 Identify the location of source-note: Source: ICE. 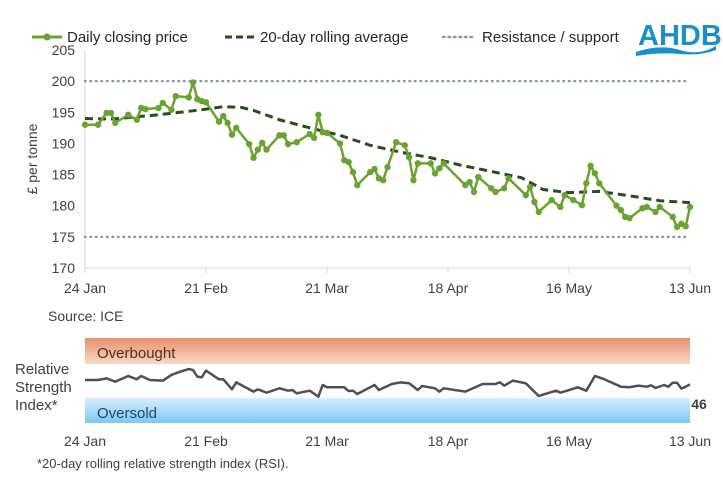
(85, 316).